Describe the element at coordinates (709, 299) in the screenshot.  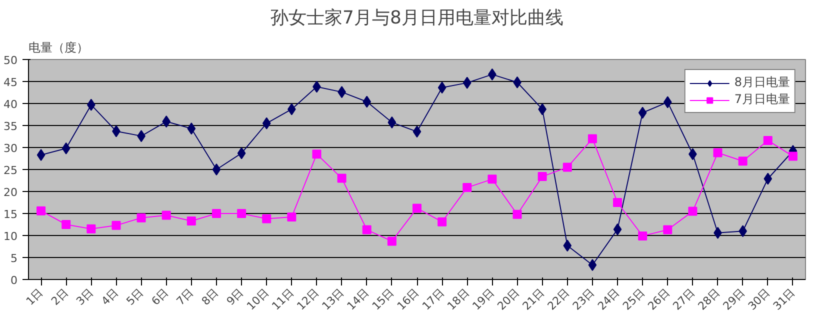
I see `x-tick-label: 28日` at that location.